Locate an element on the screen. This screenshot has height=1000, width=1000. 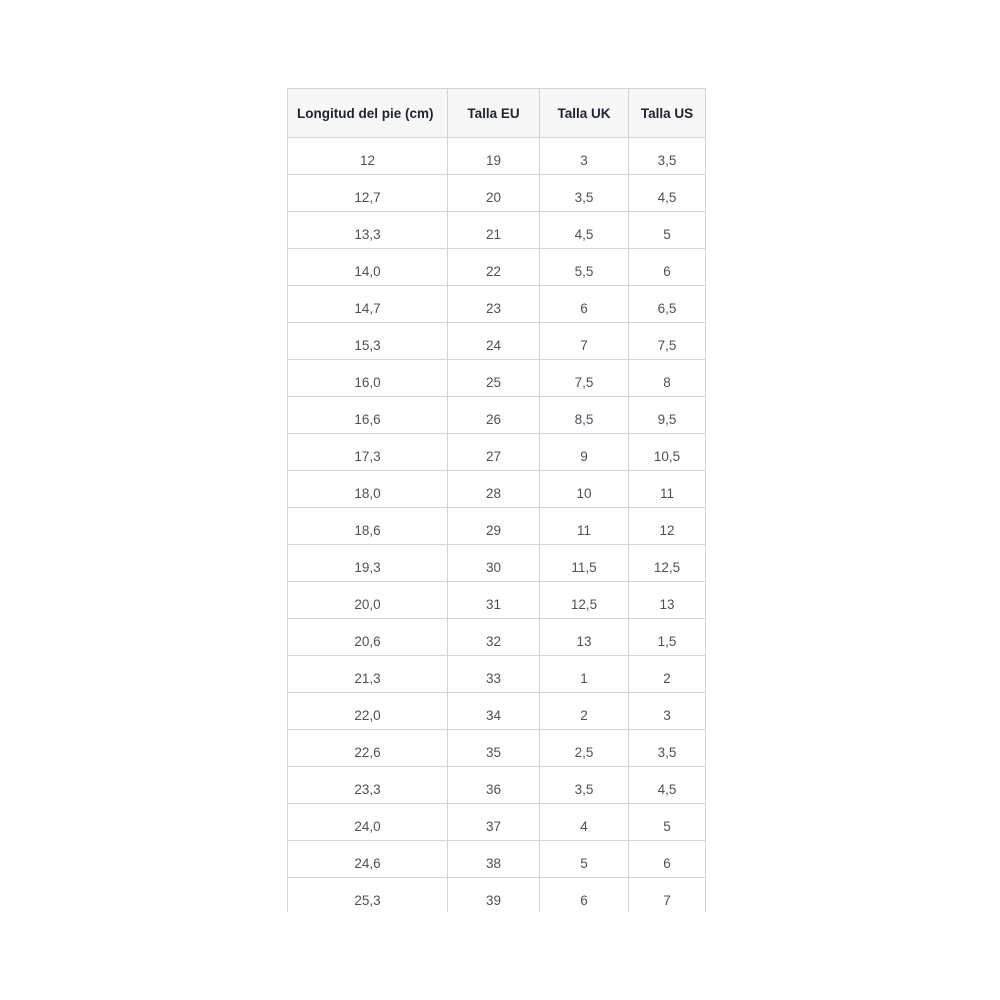
table-row: 22,0 34 2 3 is located at coordinates (496, 711).